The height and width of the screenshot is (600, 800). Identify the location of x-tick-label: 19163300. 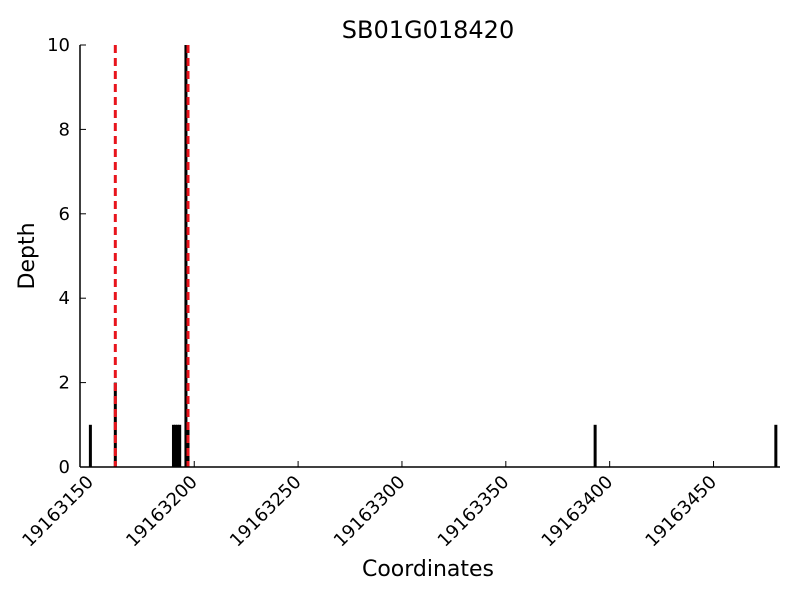
(370, 512).